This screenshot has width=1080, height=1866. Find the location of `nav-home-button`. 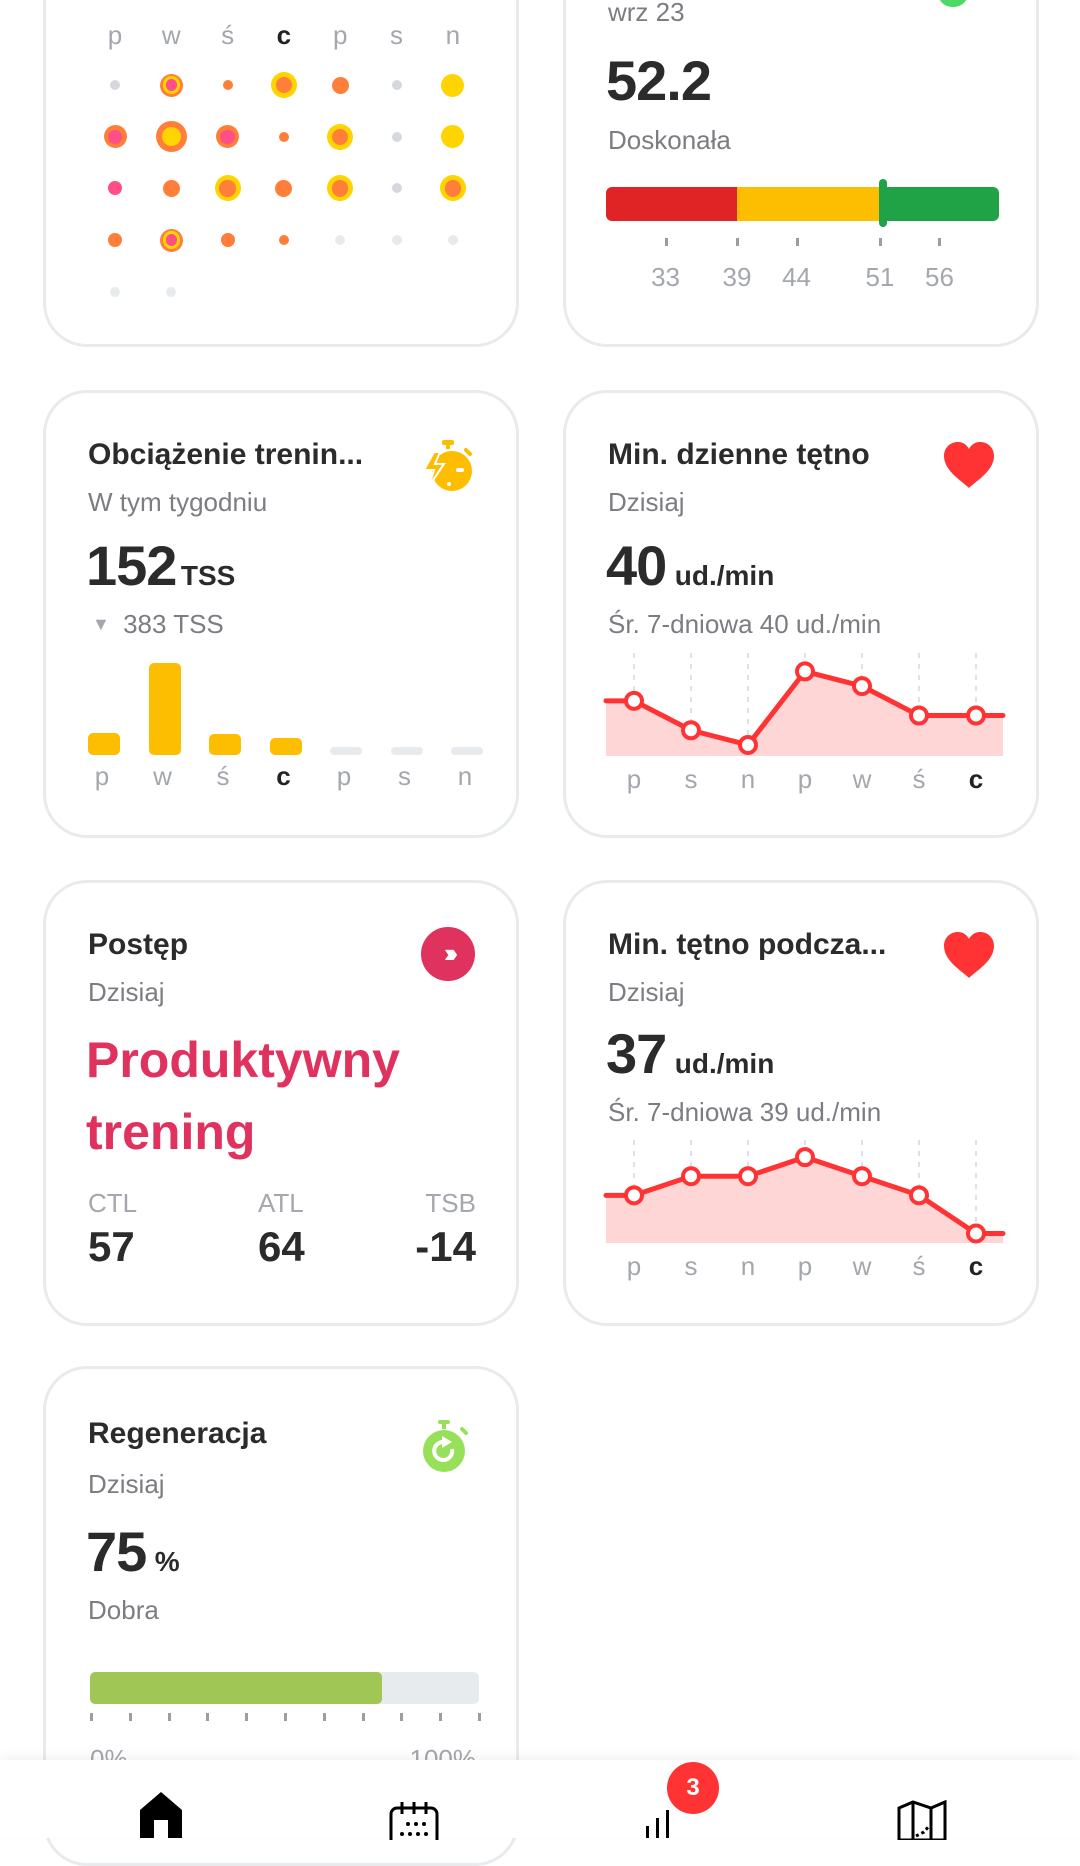

nav-home-button is located at coordinates (161, 1816).